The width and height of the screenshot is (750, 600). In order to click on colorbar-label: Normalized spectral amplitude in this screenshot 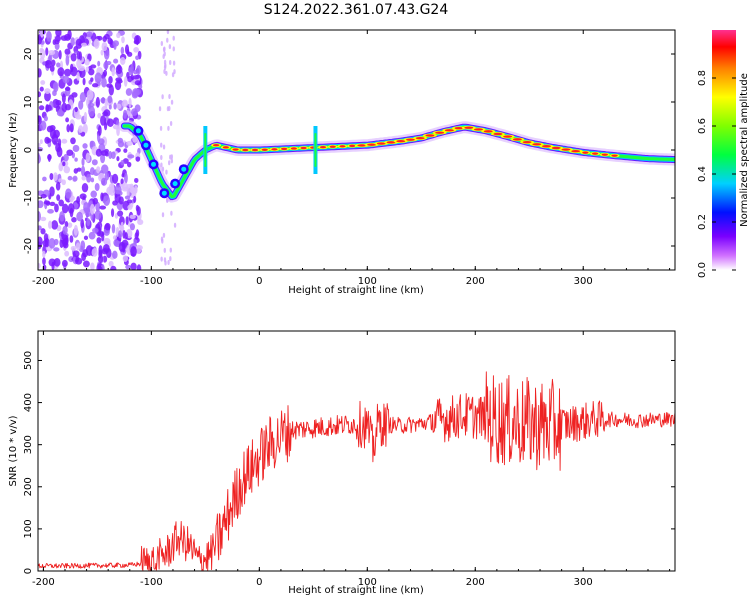, I will do `click(744, 150)`.